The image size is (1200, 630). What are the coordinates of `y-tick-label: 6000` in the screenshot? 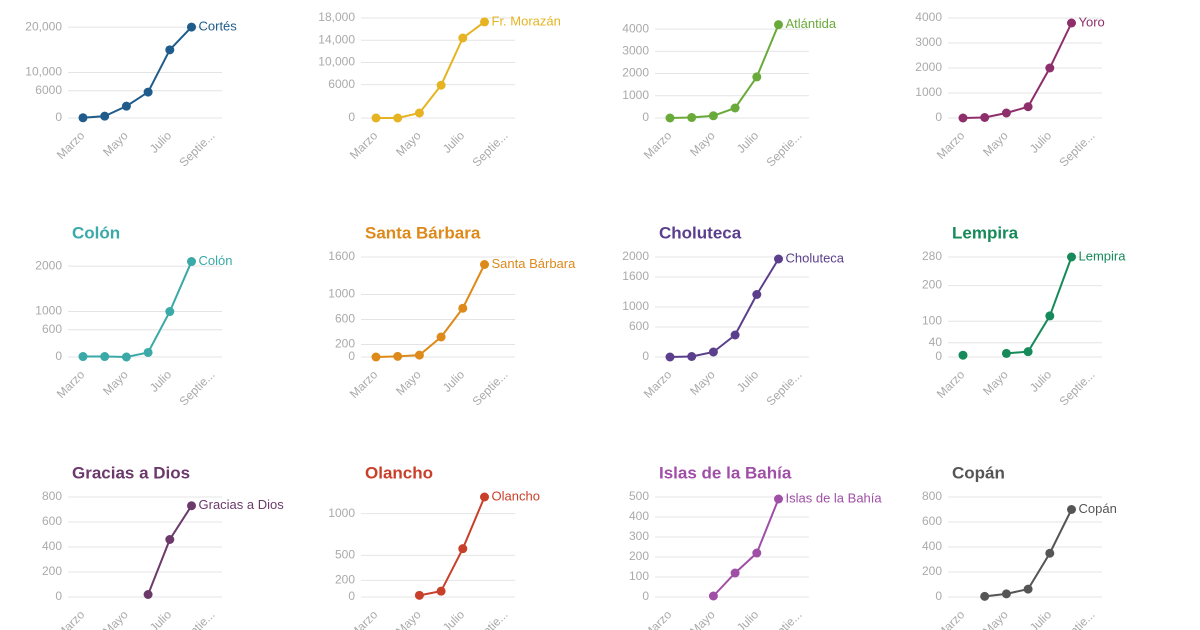 It's located at (341, 84).